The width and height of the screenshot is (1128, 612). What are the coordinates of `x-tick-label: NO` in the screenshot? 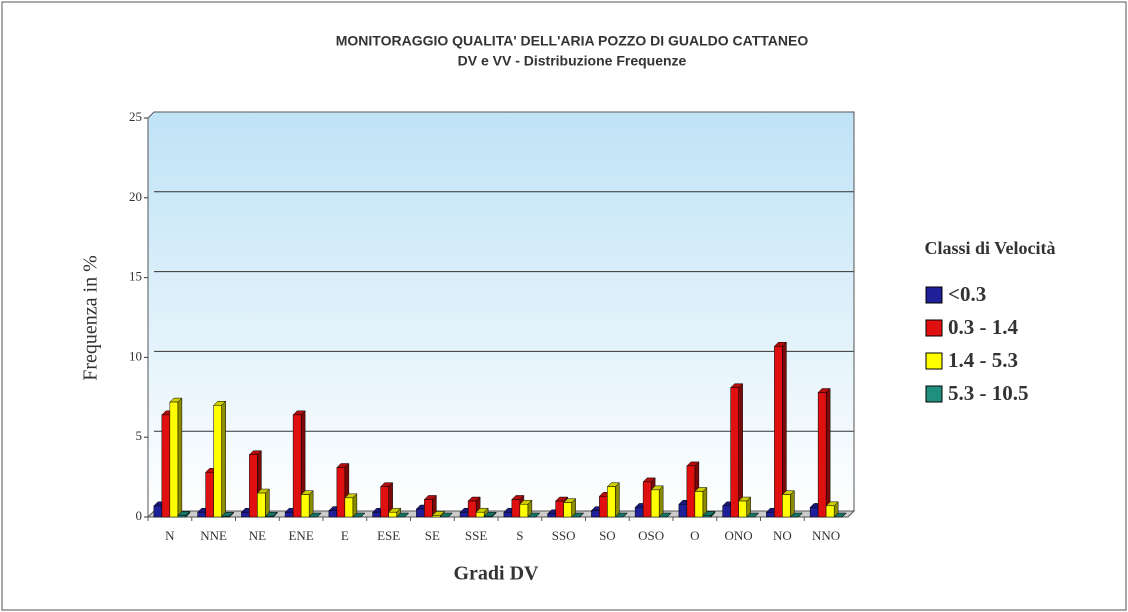 It's located at (782, 535).